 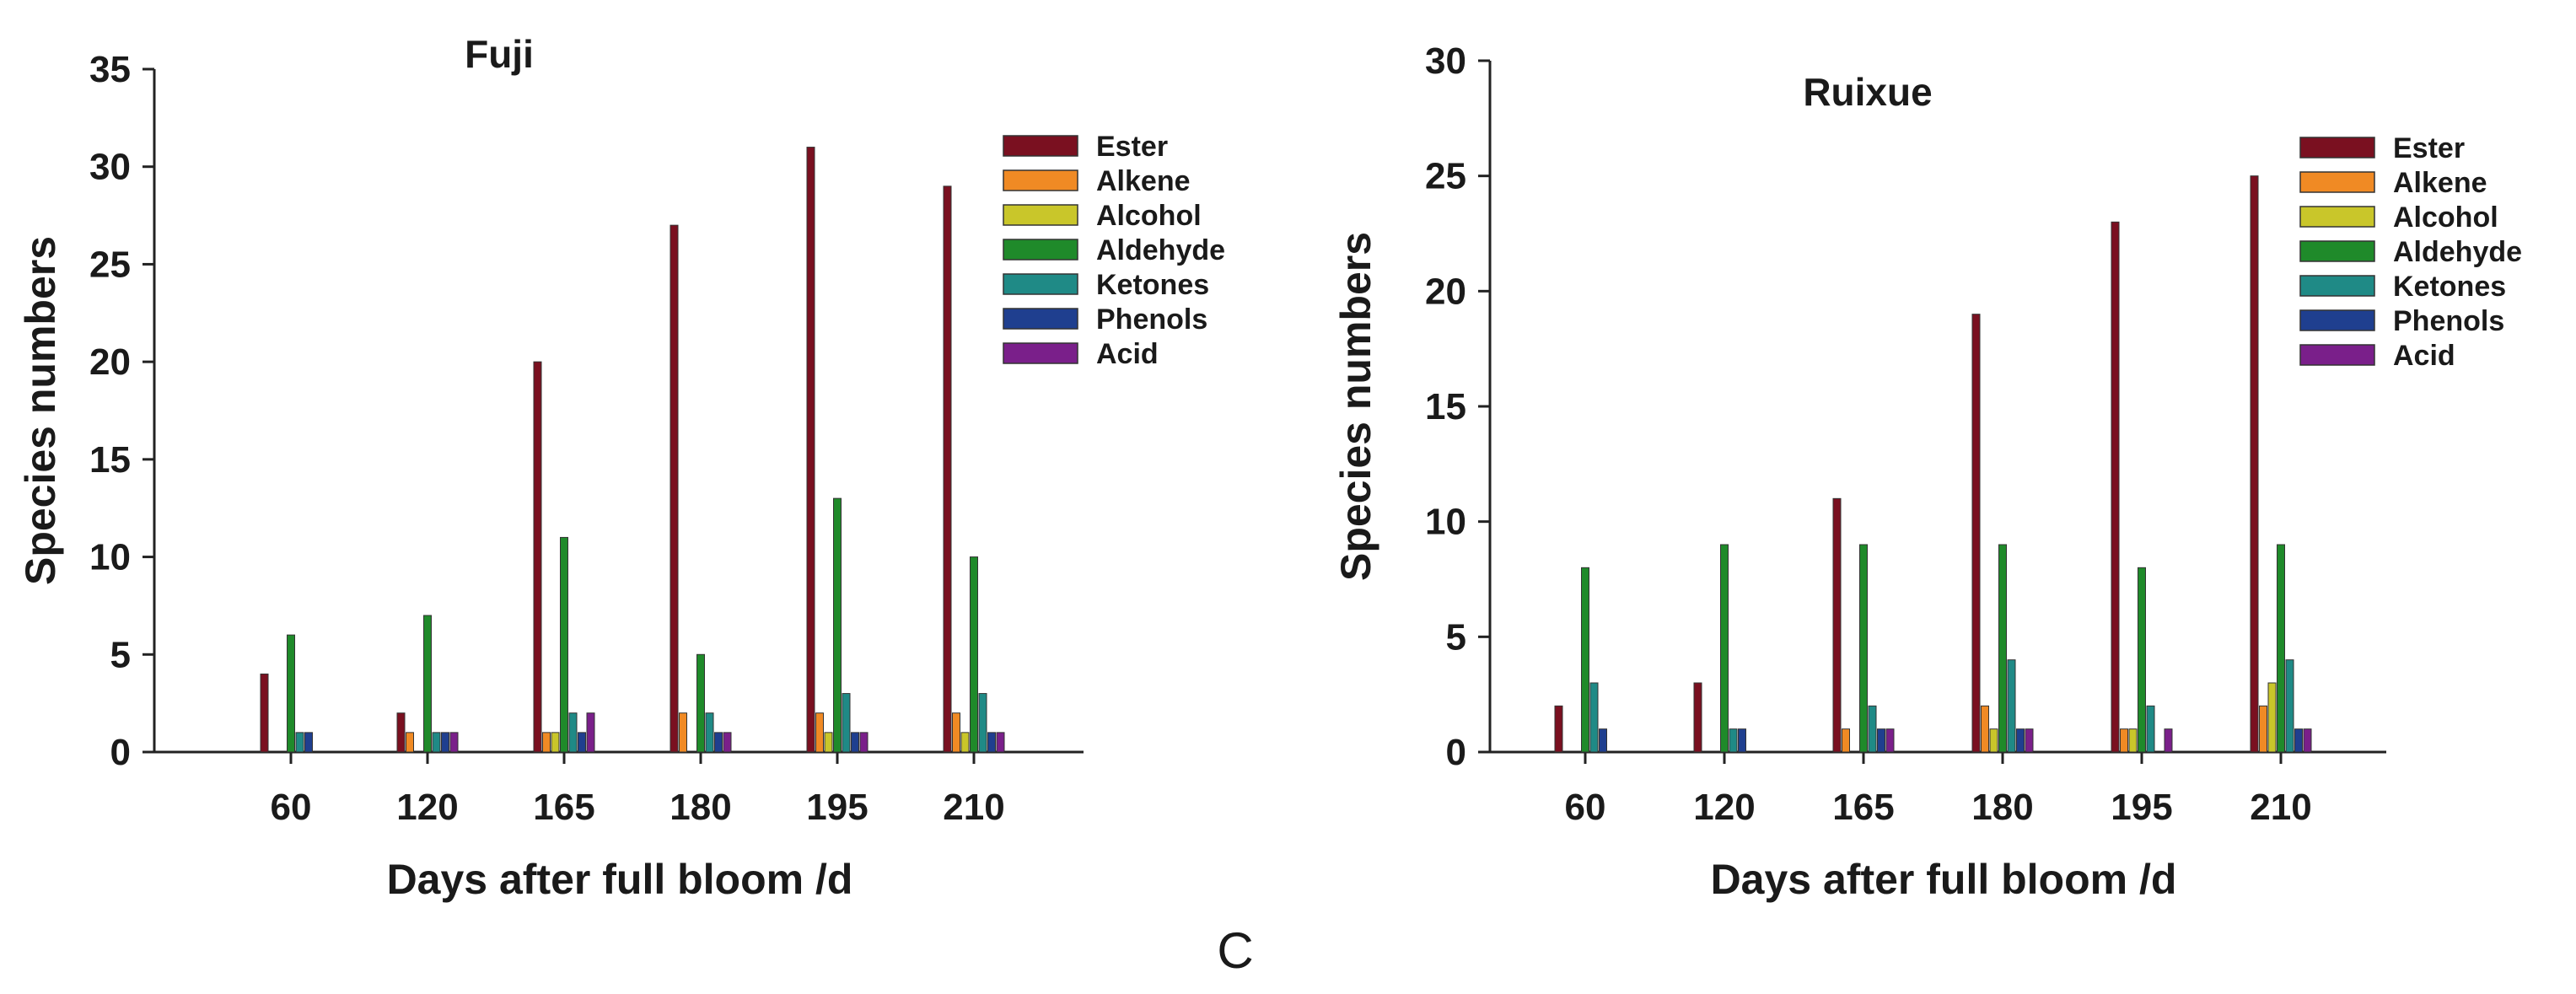 I want to click on fuji-chart-title: Fuji, so click(x=499, y=54).